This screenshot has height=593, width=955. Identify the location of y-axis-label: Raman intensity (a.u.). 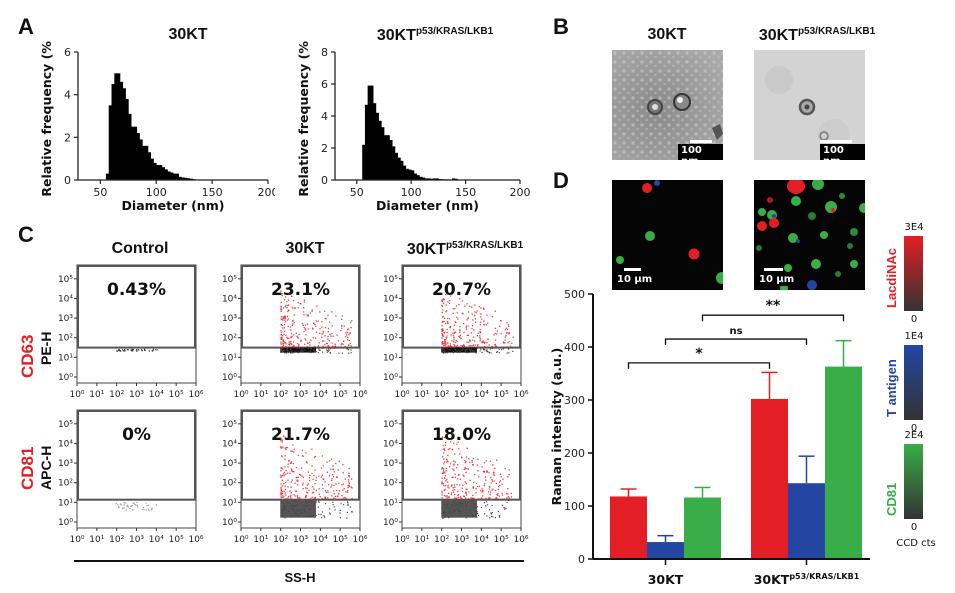
(556, 427).